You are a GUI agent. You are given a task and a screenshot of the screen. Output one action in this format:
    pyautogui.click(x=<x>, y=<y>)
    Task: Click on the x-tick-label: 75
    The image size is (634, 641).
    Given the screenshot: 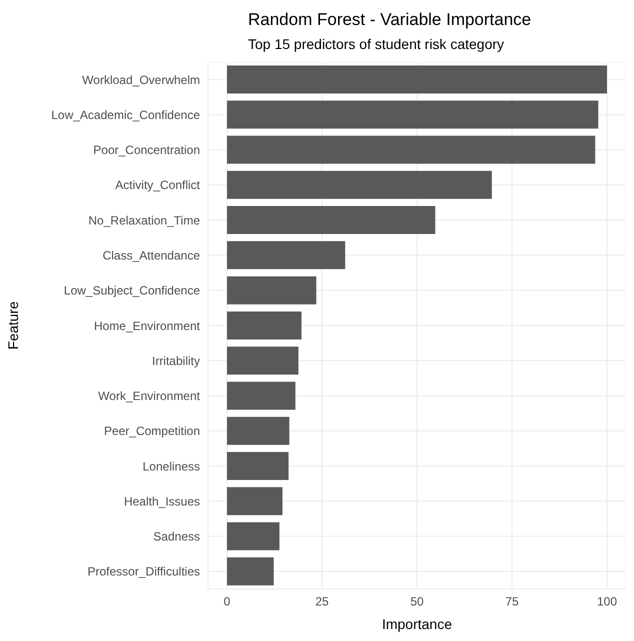 What is the action you would take?
    pyautogui.click(x=512, y=601)
    